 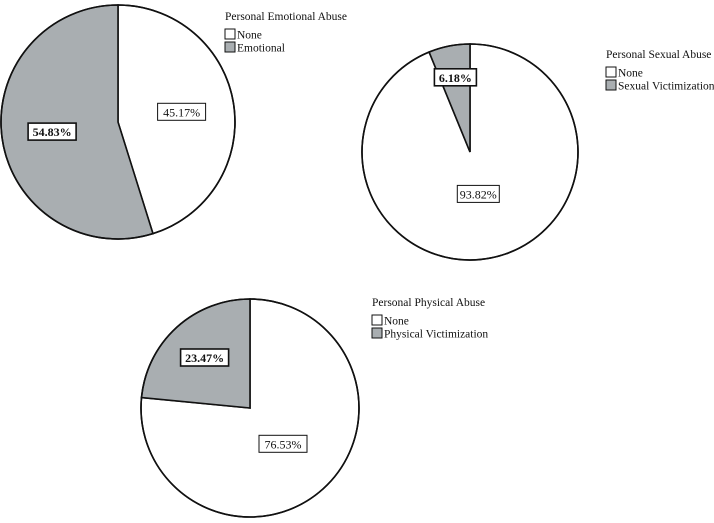 I want to click on data-label: 76.53%, so click(x=283, y=444).